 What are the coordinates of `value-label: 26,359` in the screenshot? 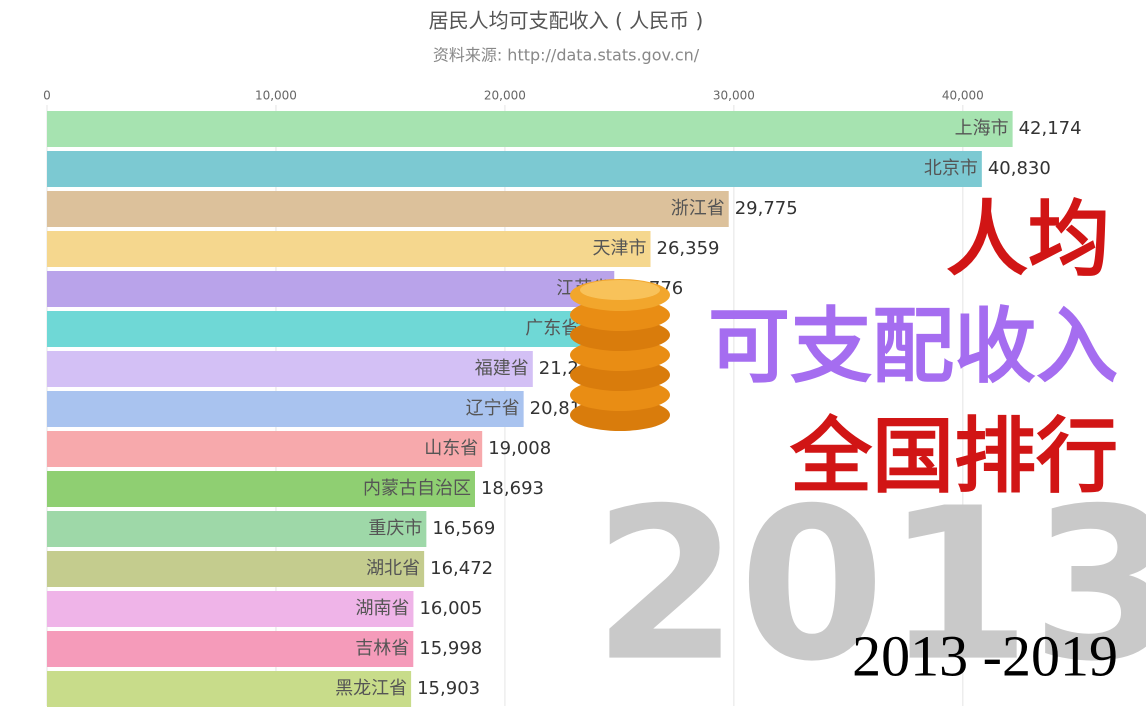 It's located at (688, 248).